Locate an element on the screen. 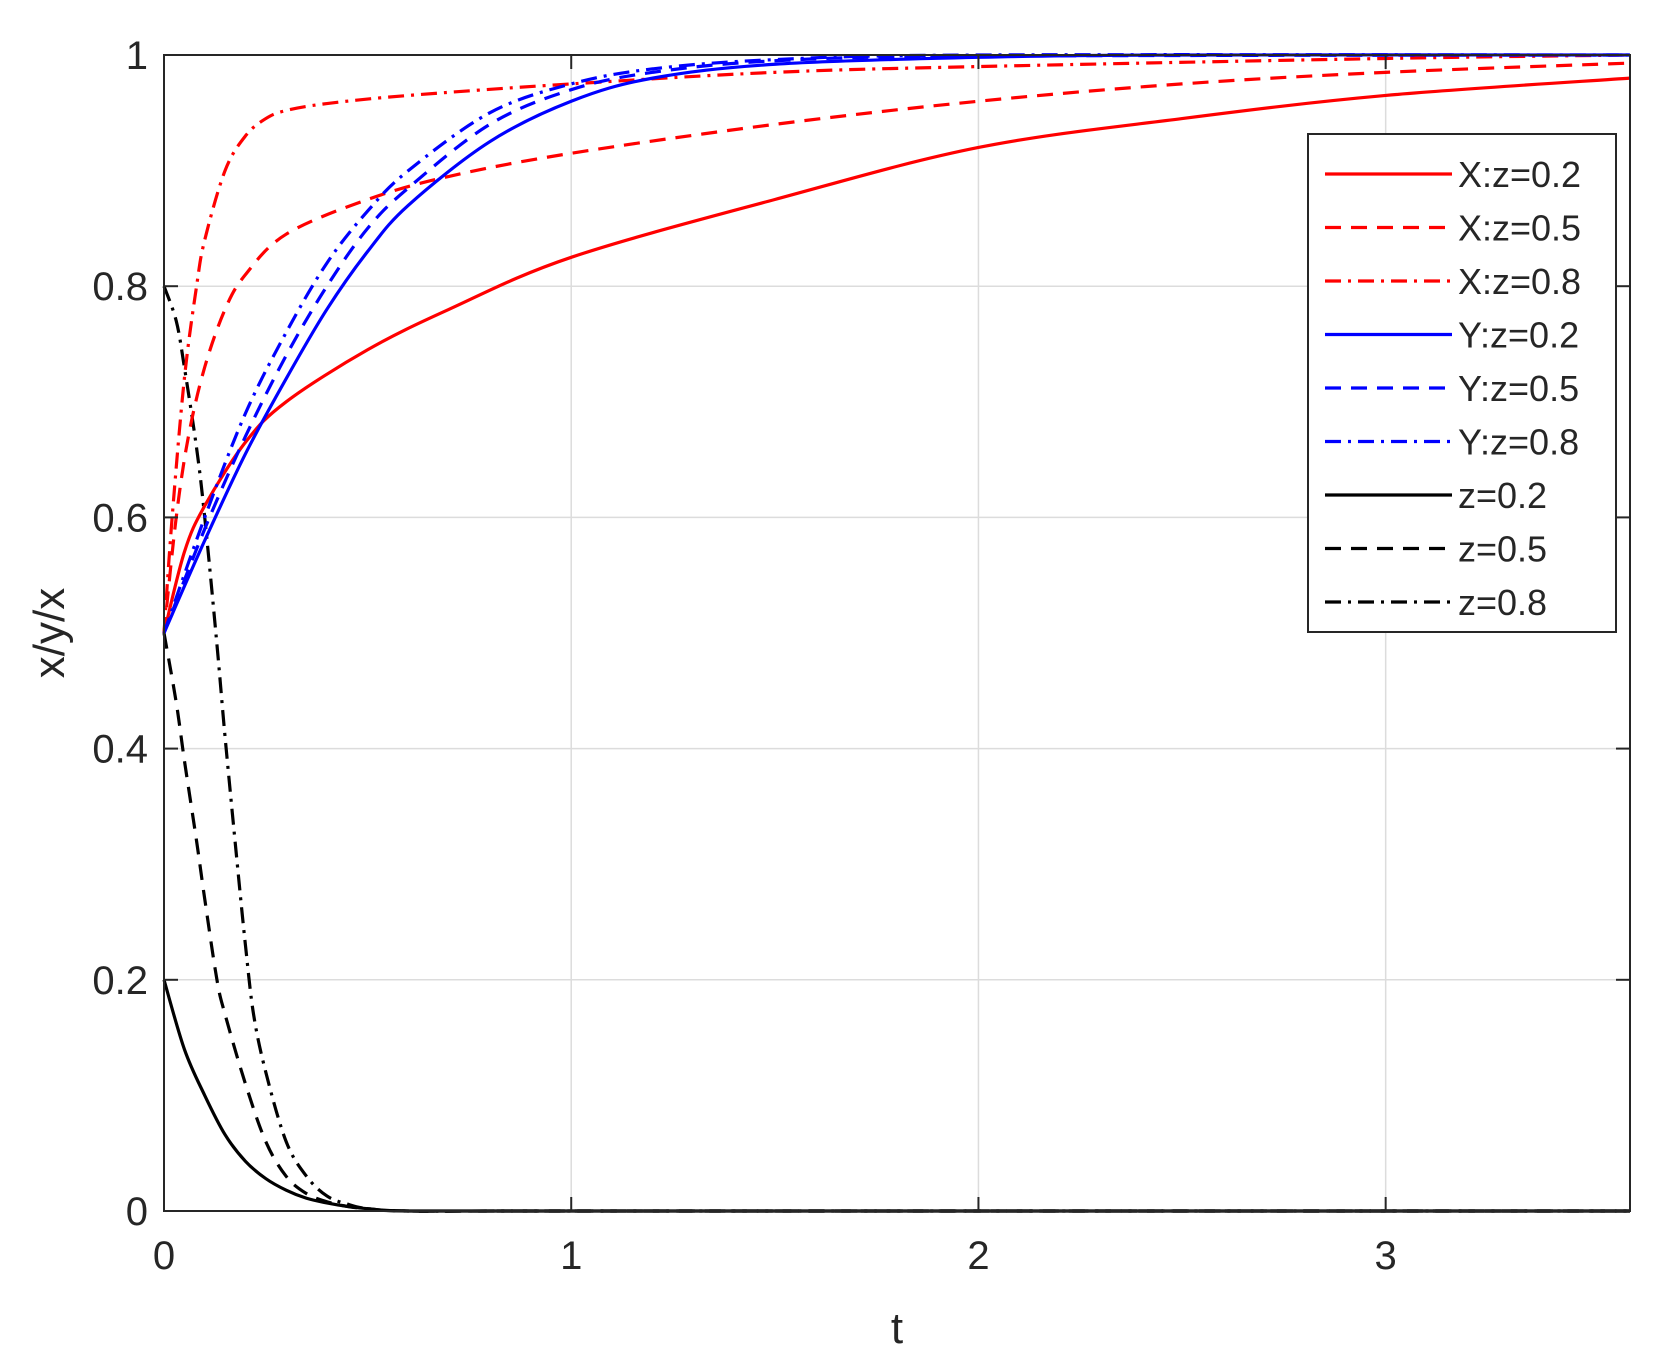  legend-entry-label: X:z=0.8 is located at coordinates (1519, 281).